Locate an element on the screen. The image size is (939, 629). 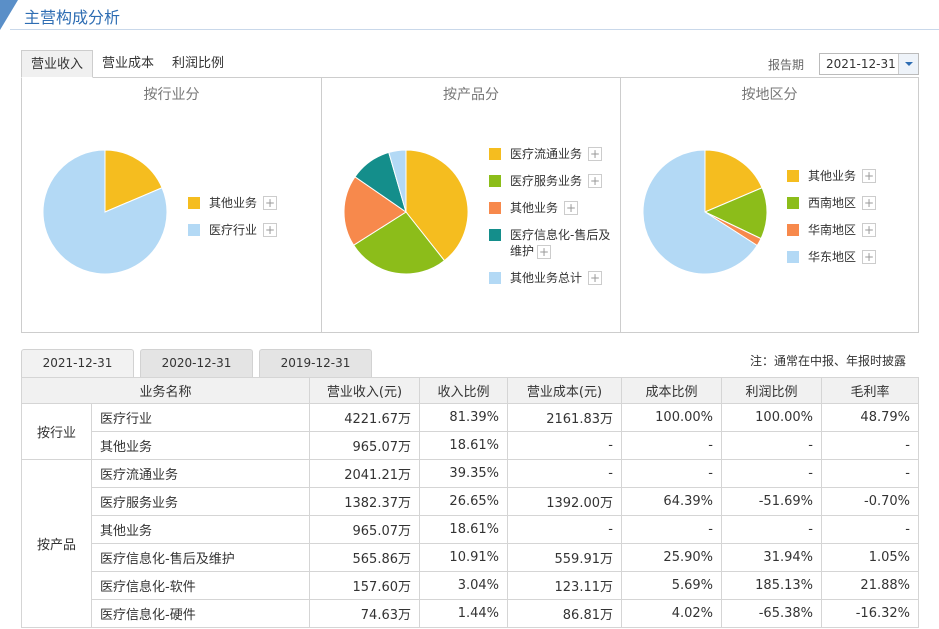
column-header: 业务名称 is located at coordinates (165, 390).